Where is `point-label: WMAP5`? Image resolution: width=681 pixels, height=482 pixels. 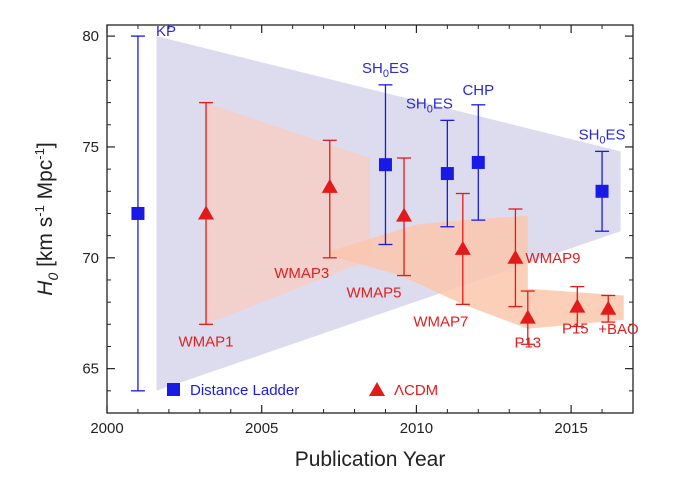
point-label: WMAP5 is located at coordinates (374, 293).